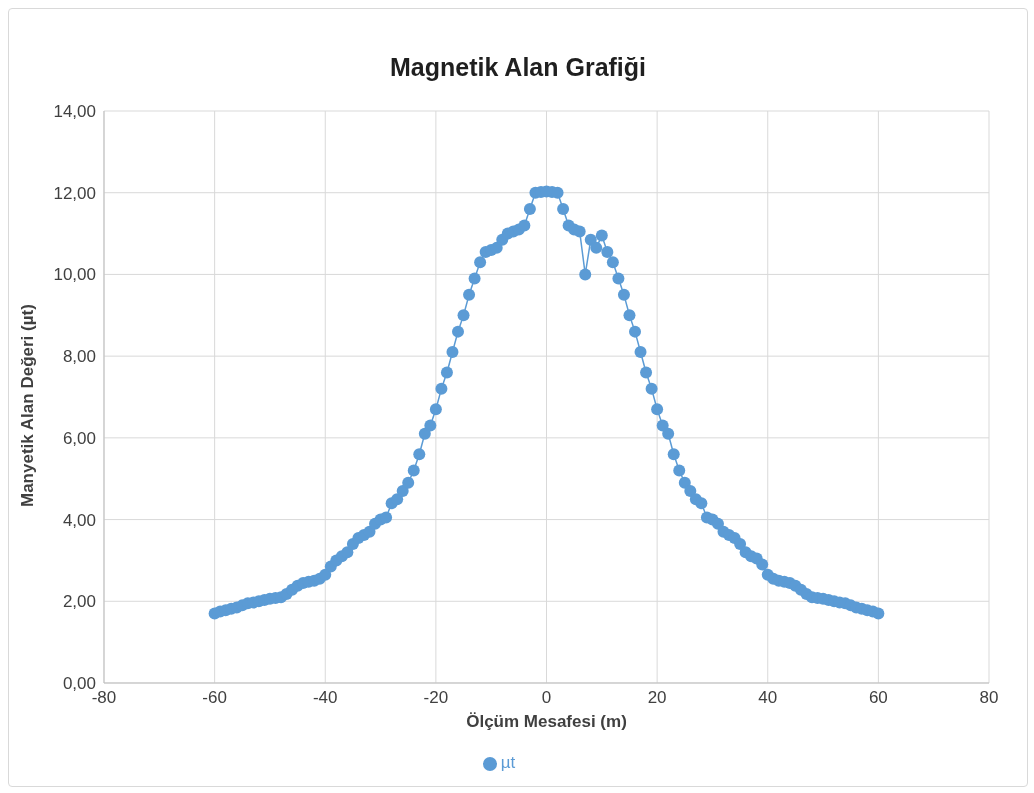 The height and width of the screenshot is (793, 1034). What do you see at coordinates (74, 275) in the screenshot?
I see `y-tick-label: 10,00` at bounding box center [74, 275].